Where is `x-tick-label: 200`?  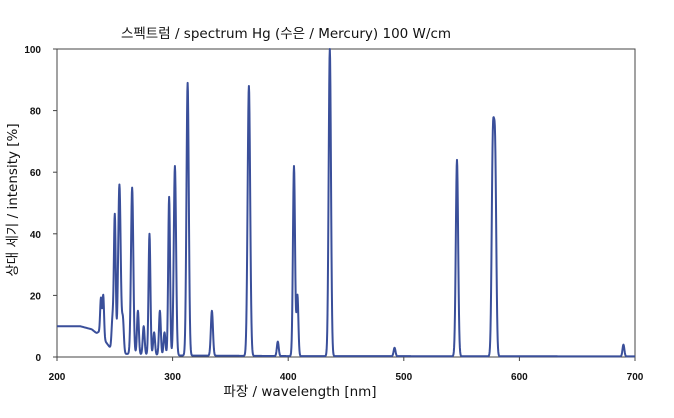 x-tick-label: 200 is located at coordinates (57, 377).